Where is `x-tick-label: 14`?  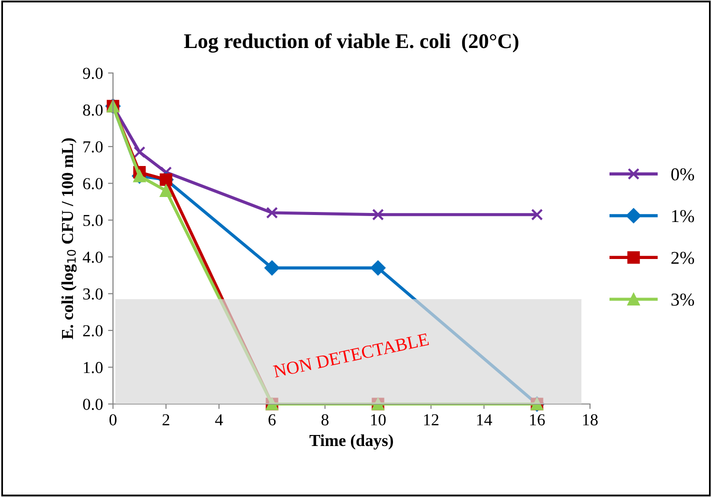 x-tick-label: 14 is located at coordinates (484, 420).